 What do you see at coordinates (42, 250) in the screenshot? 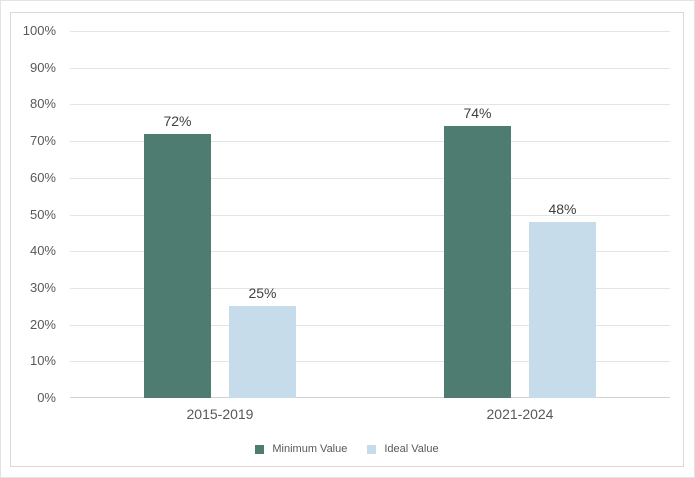
I see `y-tick-label-40: 40%` at bounding box center [42, 250].